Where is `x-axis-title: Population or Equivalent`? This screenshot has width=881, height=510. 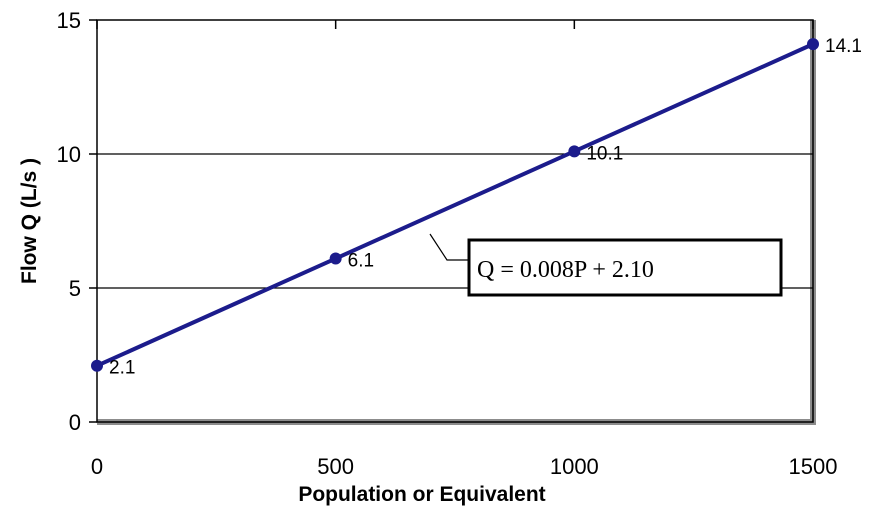 x-axis-title: Population or Equivalent is located at coordinates (421, 494).